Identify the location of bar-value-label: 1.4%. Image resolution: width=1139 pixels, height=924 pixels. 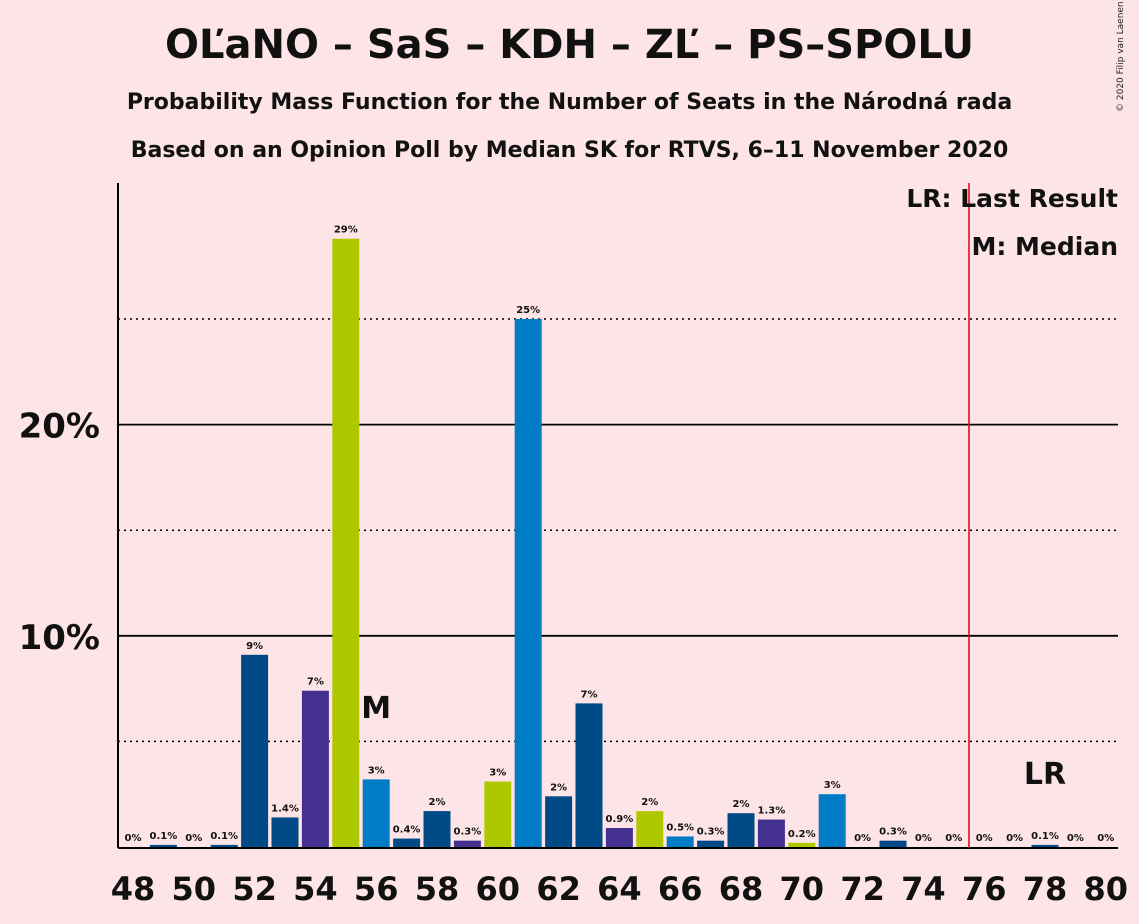
(285, 808).